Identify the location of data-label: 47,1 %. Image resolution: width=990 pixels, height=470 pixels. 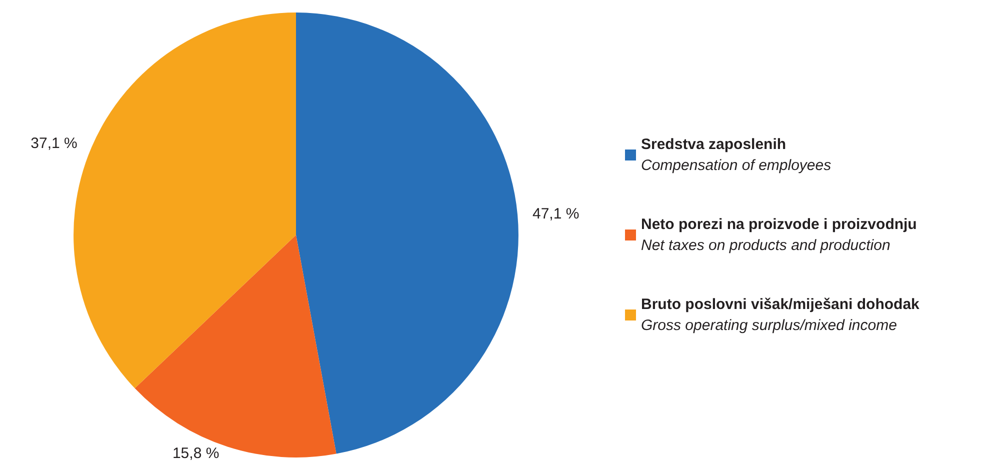
(556, 213).